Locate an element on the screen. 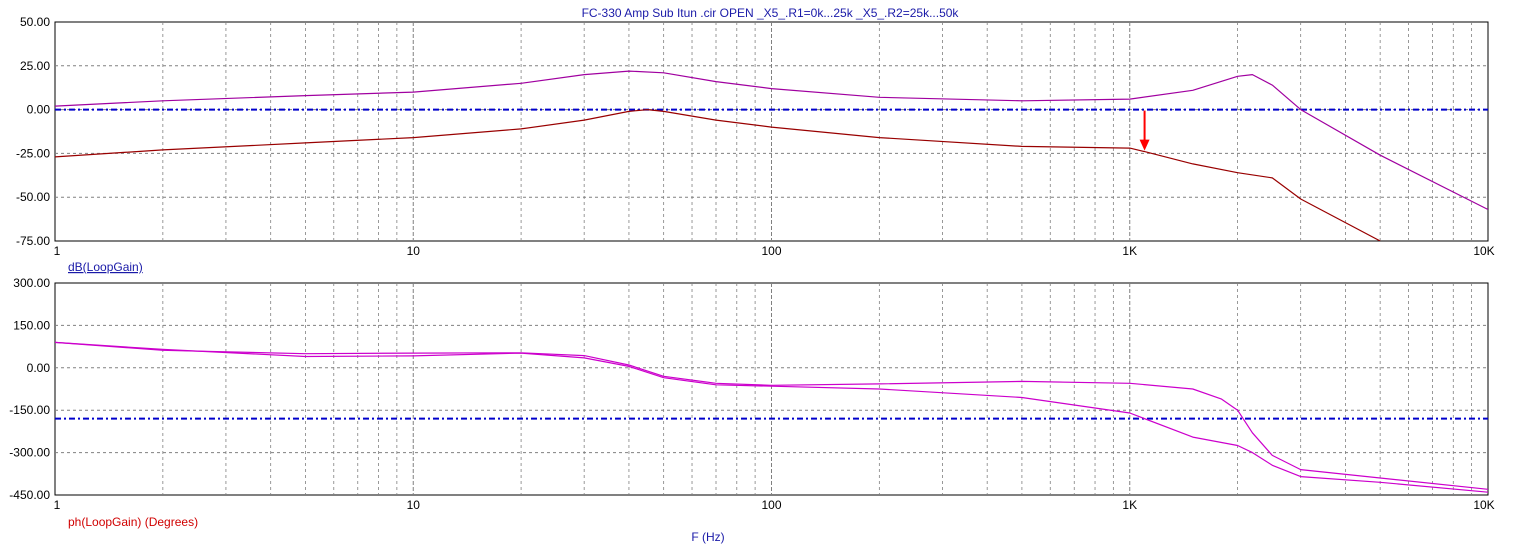 The height and width of the screenshot is (558, 1523). phase-y-tick-label: 0.00 is located at coordinates (39, 368).